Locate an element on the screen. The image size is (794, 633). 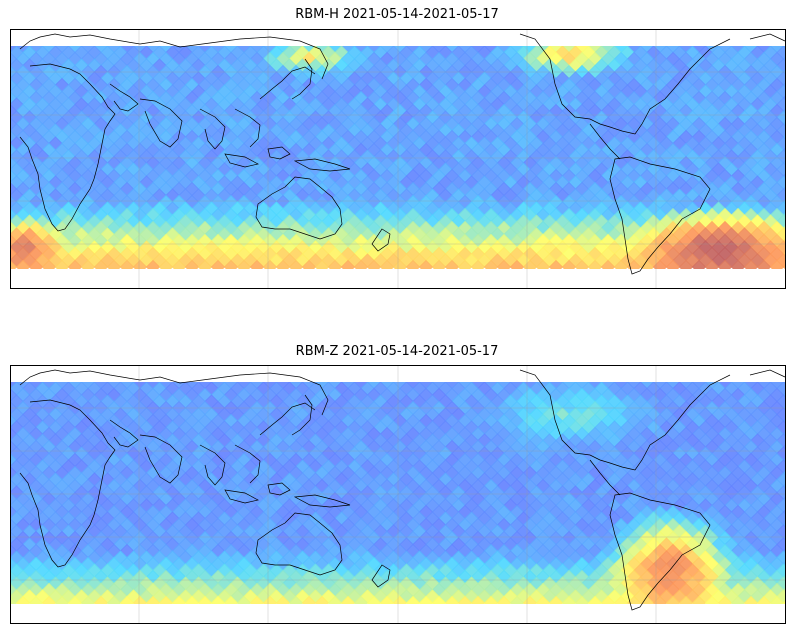
map-title-bottom: RBM-Z 2021-05-14-2021-05-17 is located at coordinates (397, 351).